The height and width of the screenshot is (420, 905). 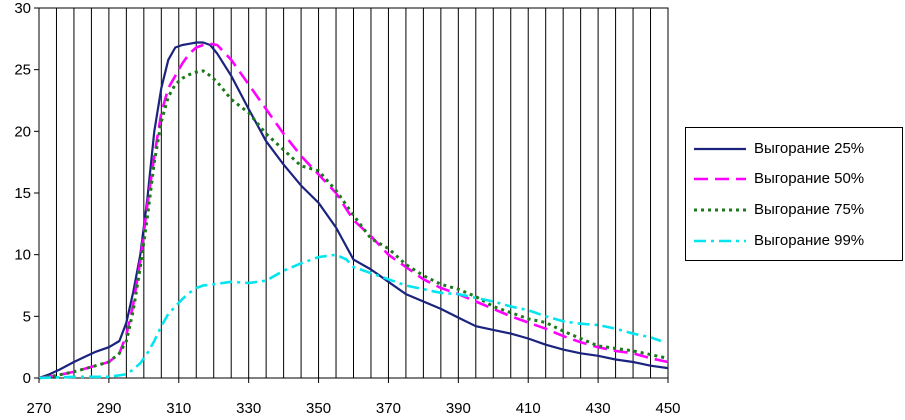 What do you see at coordinates (388, 407) in the screenshot?
I see `x-tick-label: 370` at bounding box center [388, 407].